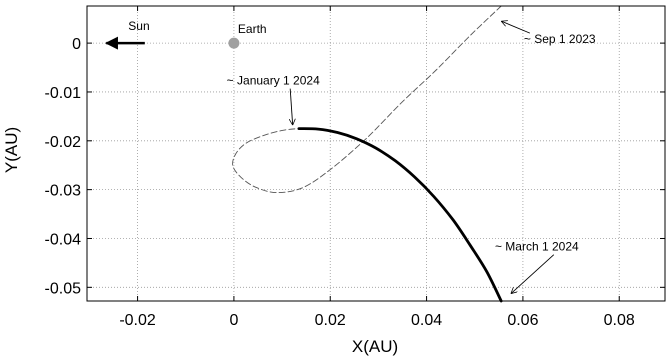  I want to click on earth-label: Earth, so click(252, 29).